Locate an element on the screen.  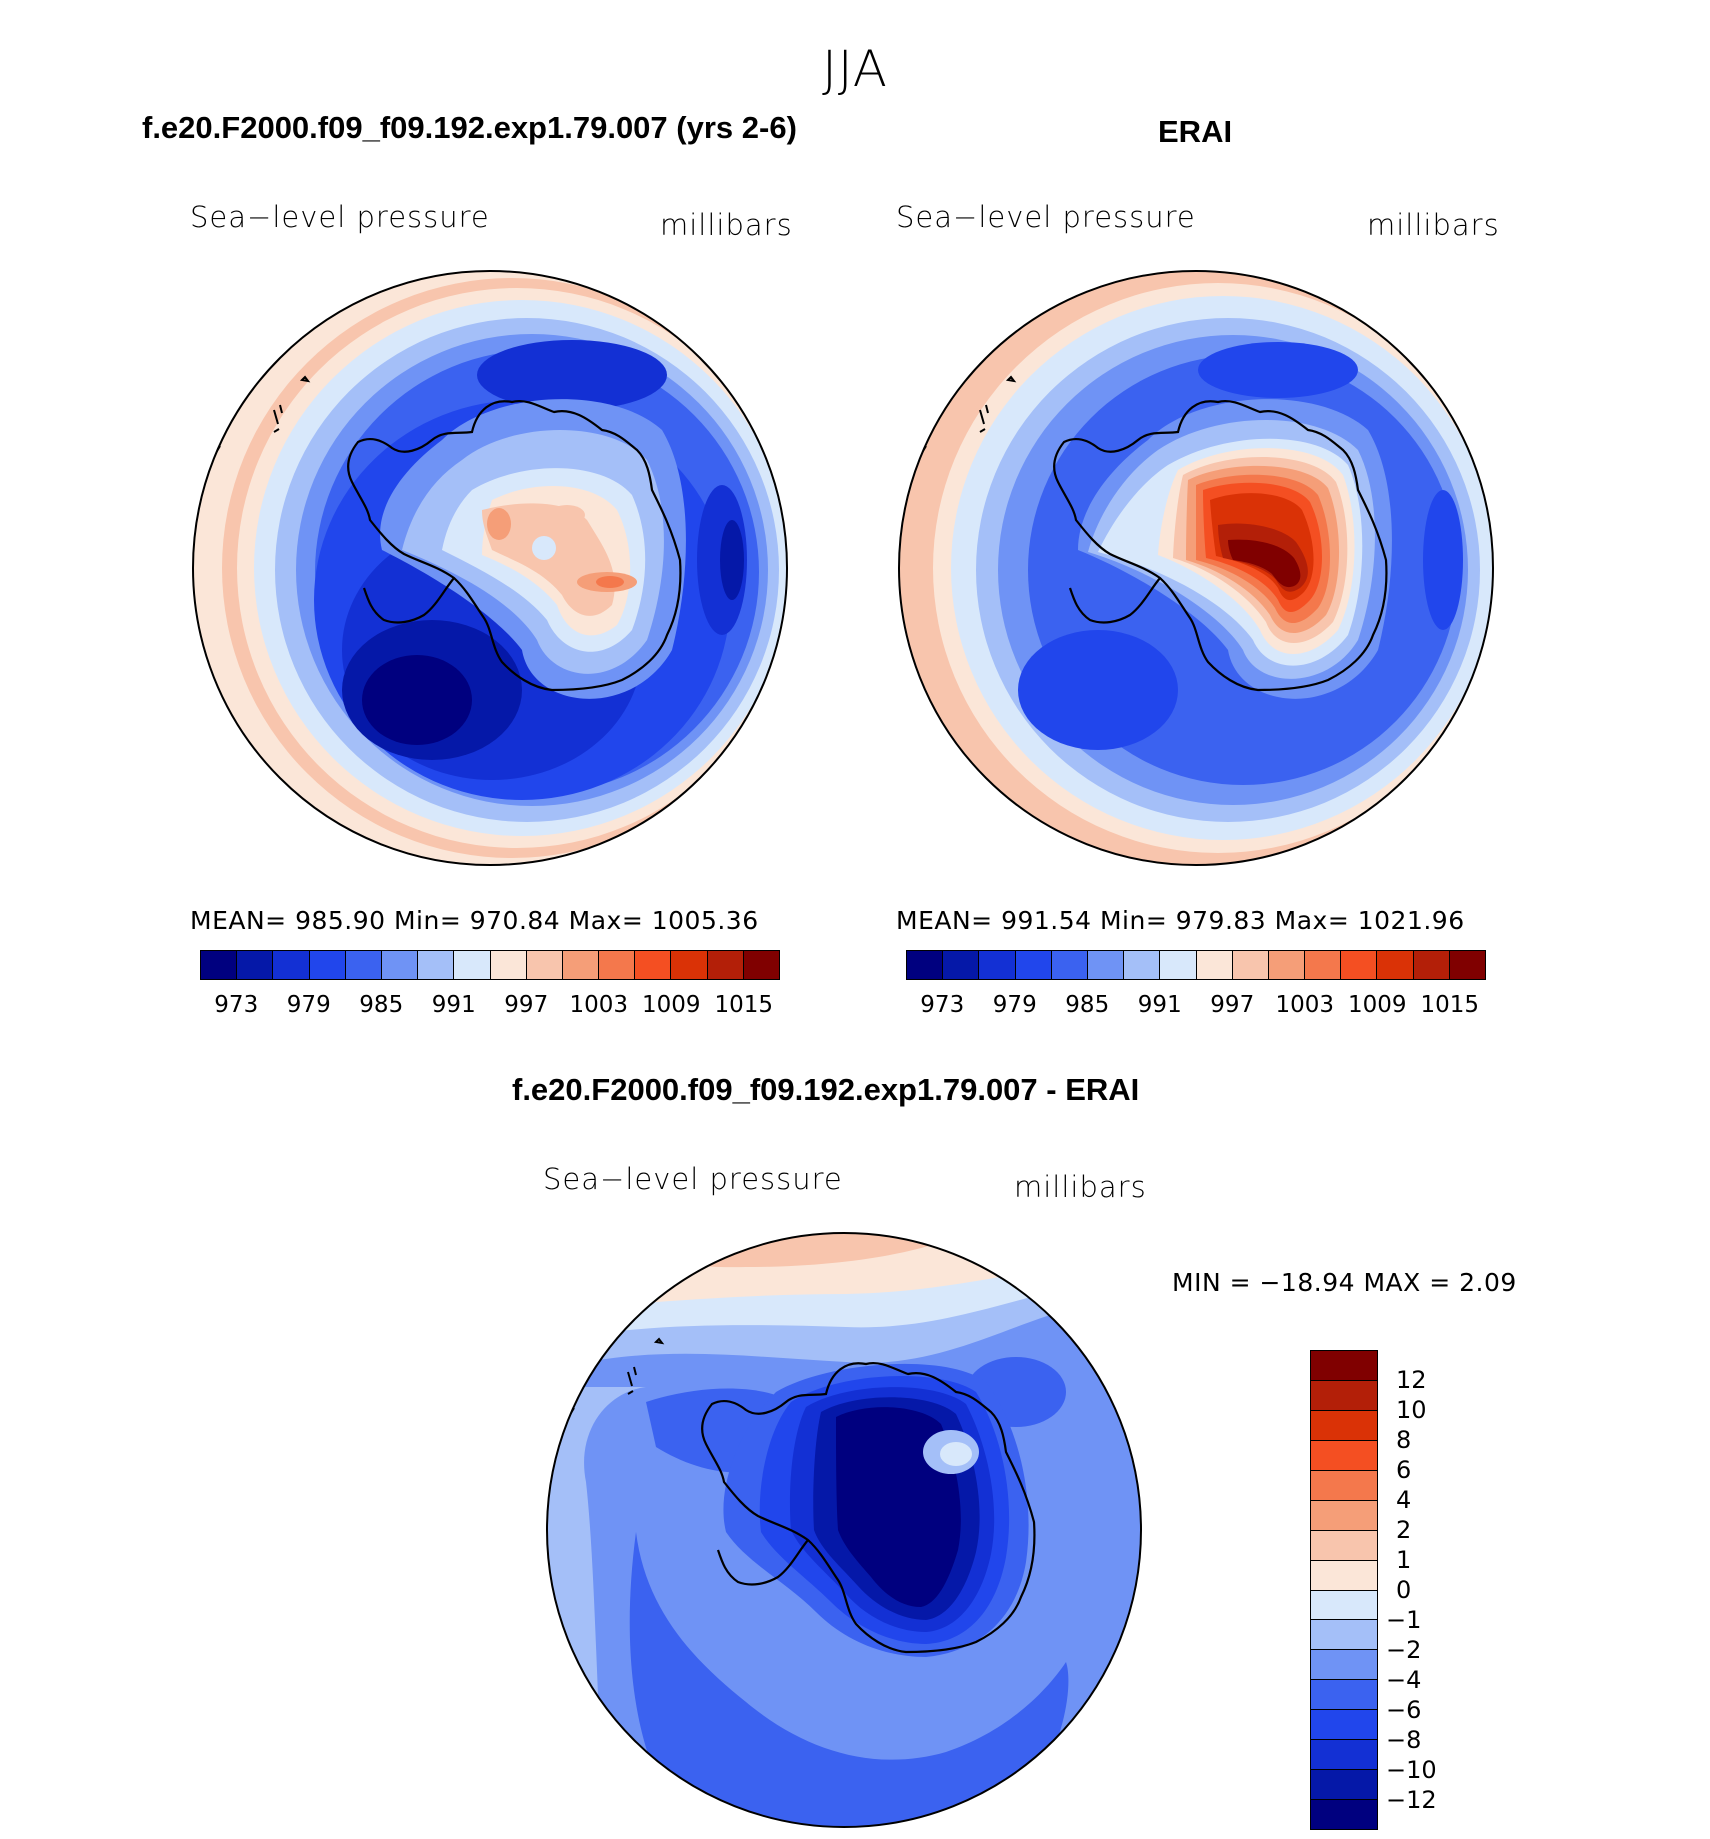
model-variable-label: Sea−level pressure is located at coordinates (340, 217).